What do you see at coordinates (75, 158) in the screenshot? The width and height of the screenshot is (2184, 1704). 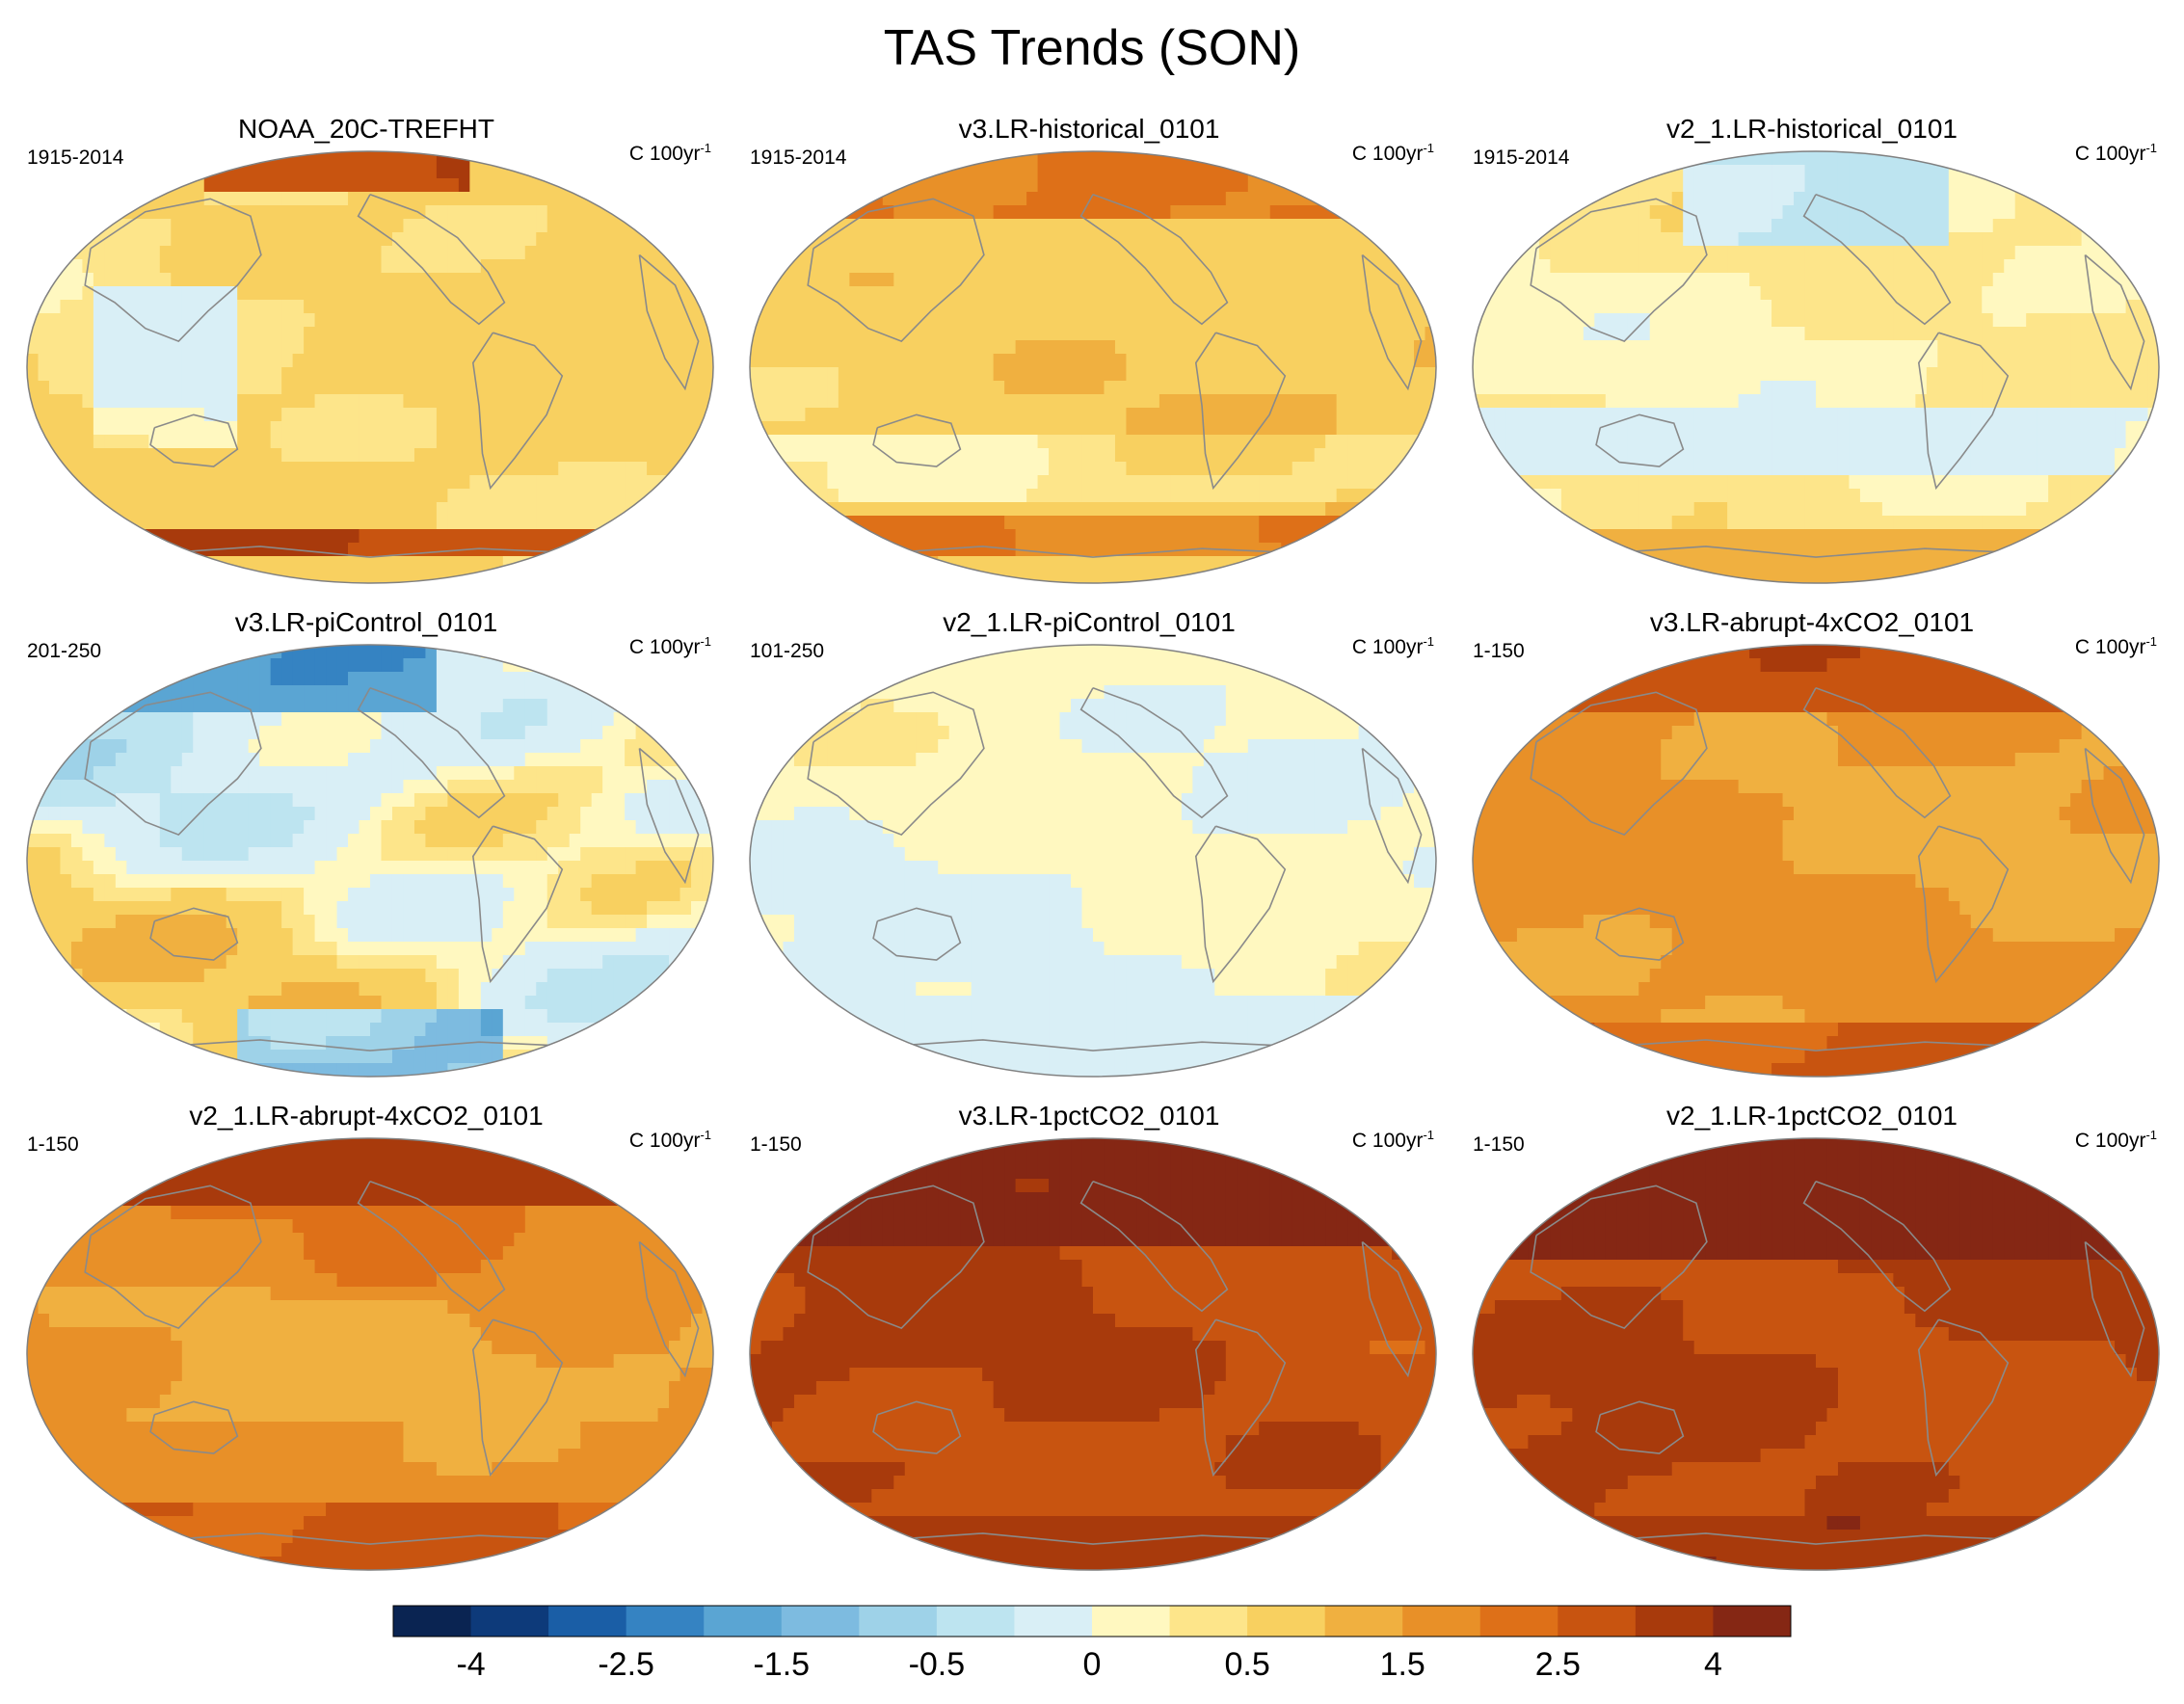 I see `panel-period: 1915-2014` at bounding box center [75, 158].